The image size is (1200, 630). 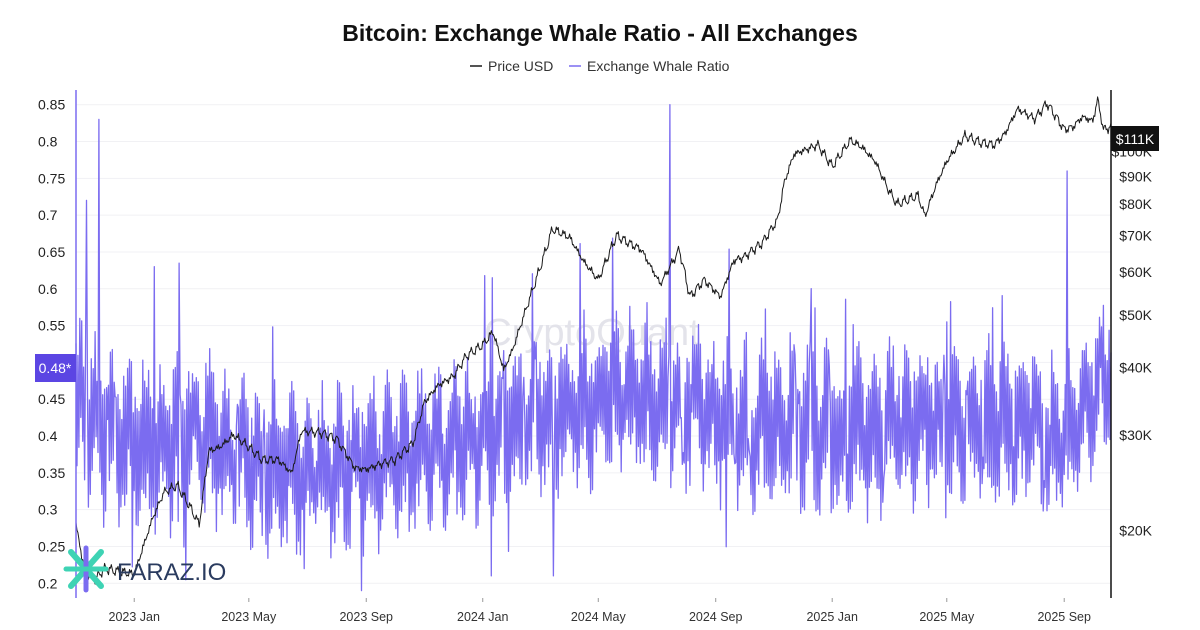 I want to click on x-tick-label: 2024 Sep, so click(x=716, y=617).